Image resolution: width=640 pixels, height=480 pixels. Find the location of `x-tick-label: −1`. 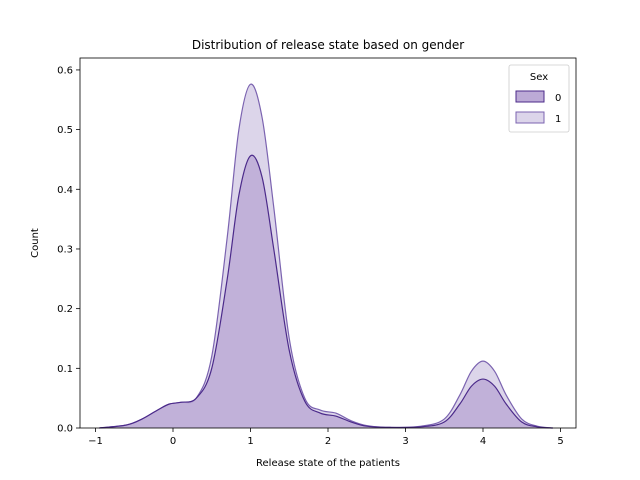

x-tick-label: −1 is located at coordinates (95, 441).